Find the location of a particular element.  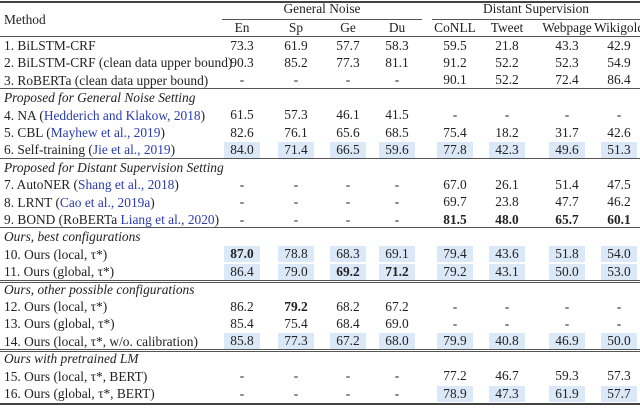

table-cell: 42.3 is located at coordinates (507, 149).